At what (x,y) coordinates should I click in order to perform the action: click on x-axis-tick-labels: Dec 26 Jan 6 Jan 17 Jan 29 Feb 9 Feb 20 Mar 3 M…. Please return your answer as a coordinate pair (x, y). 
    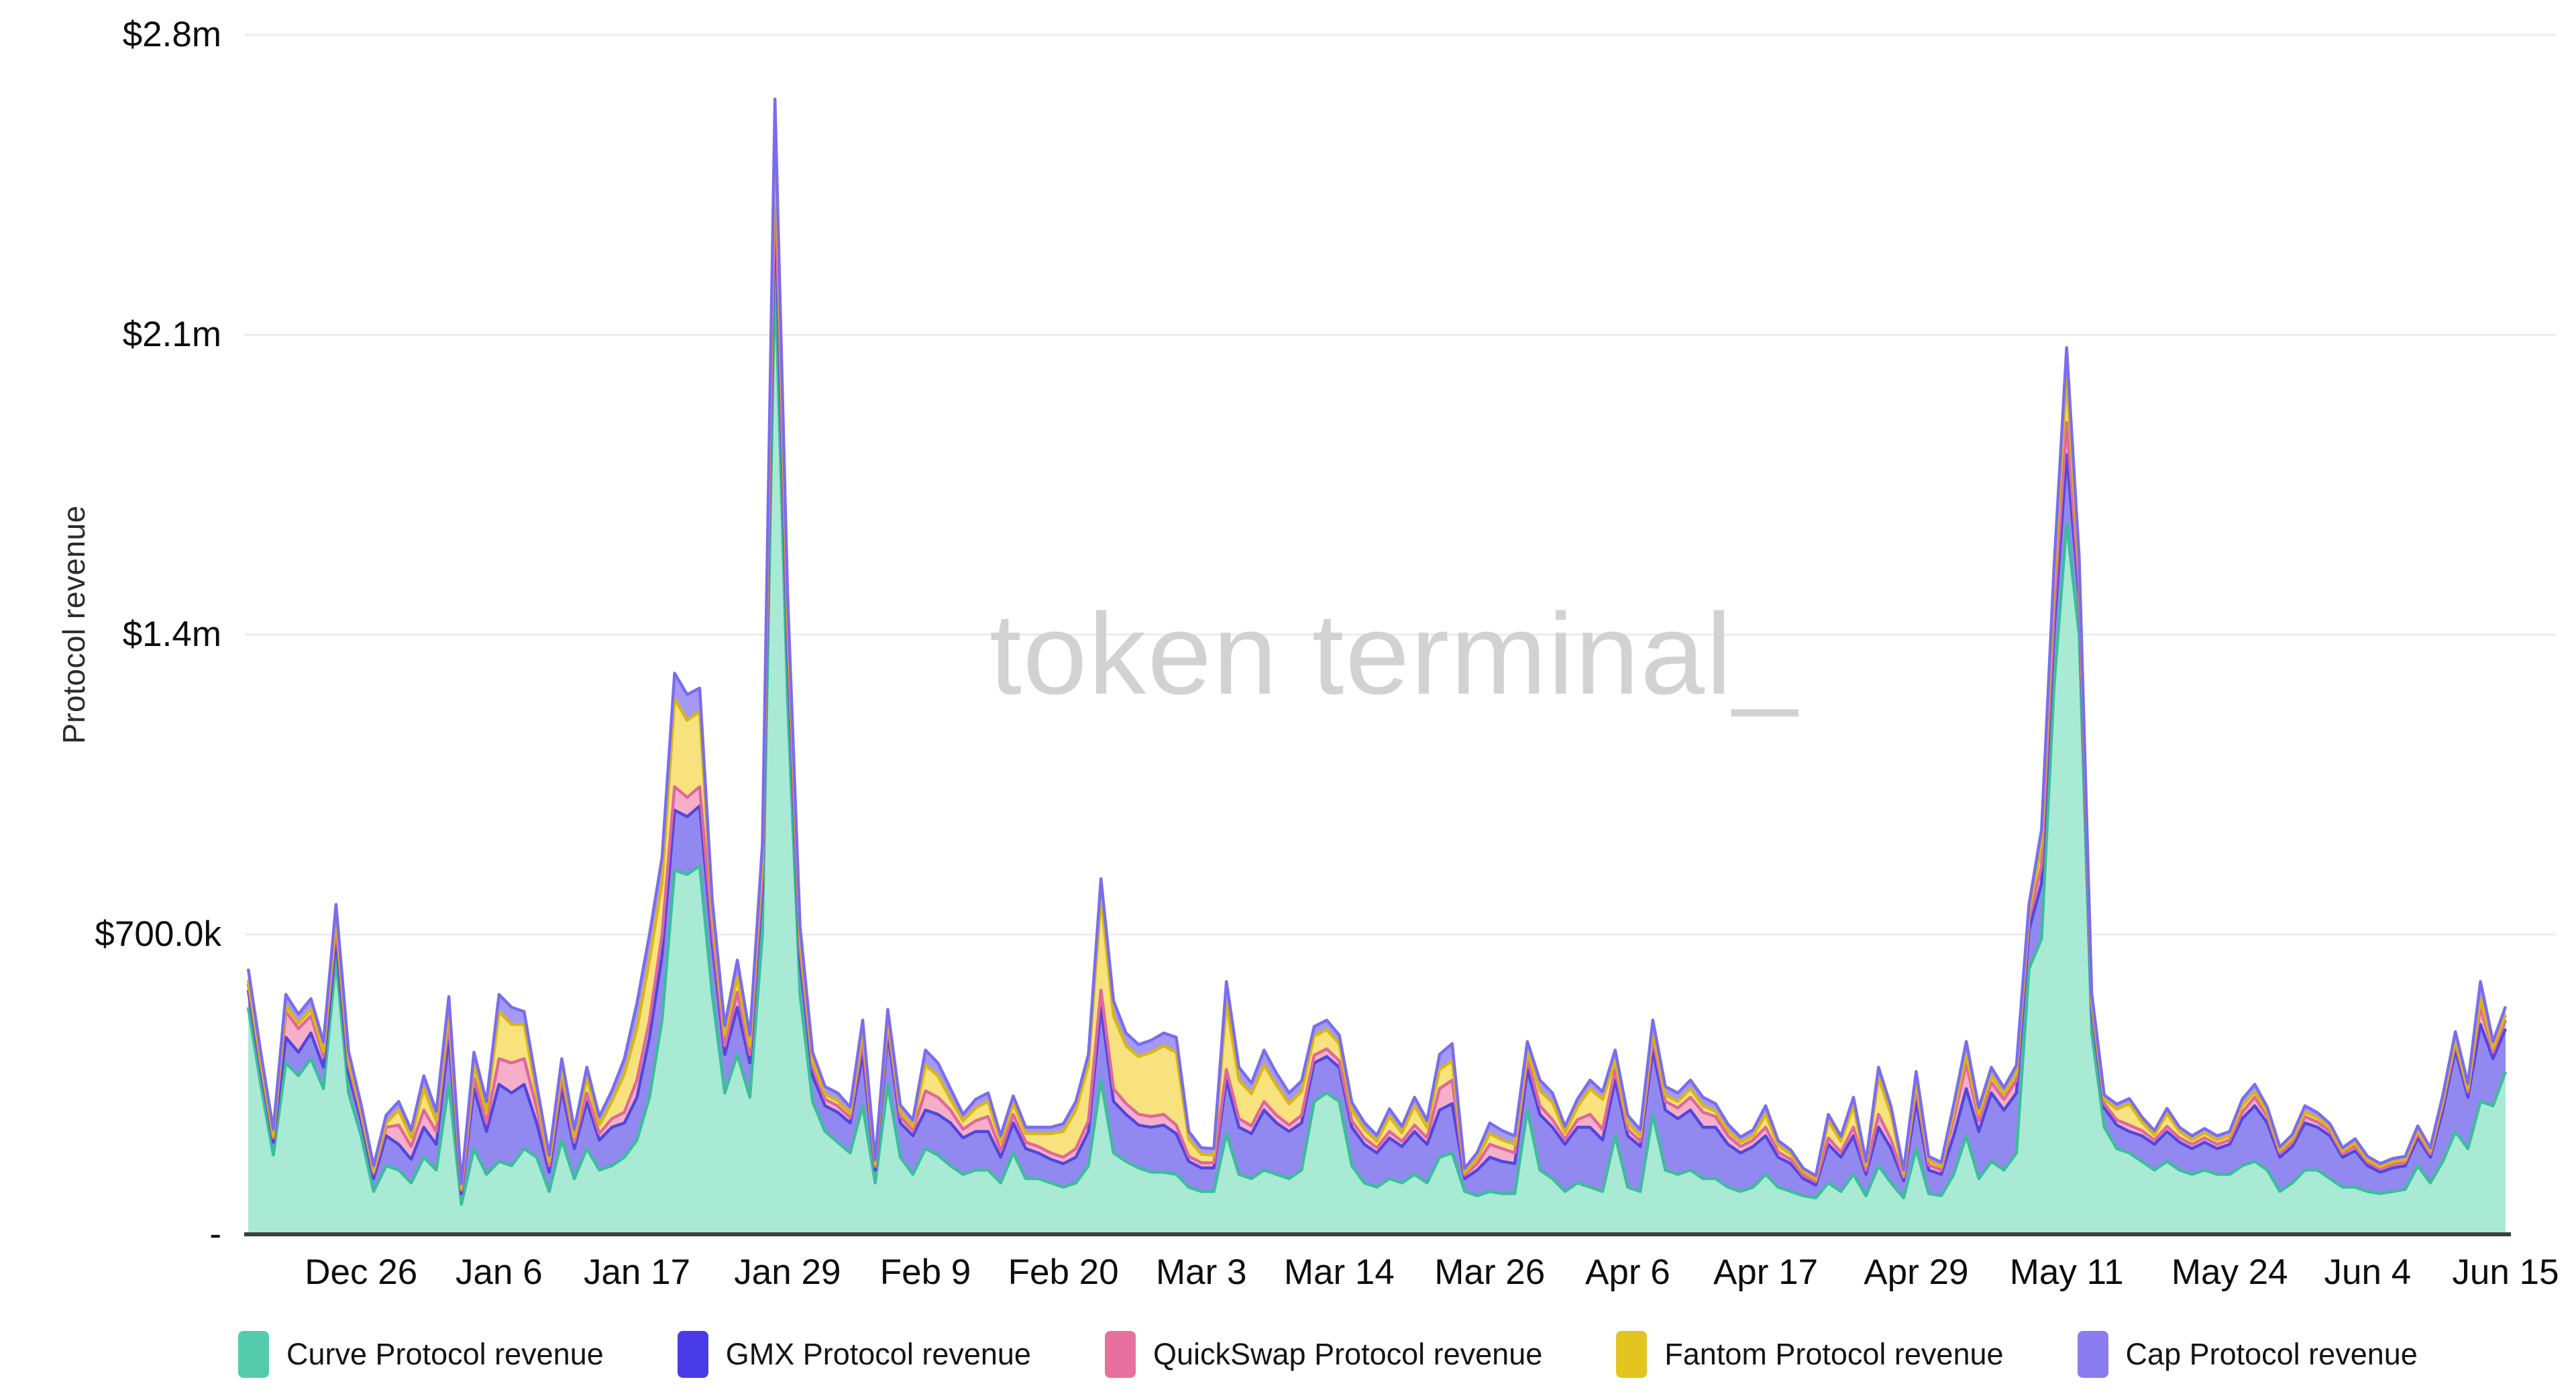
    Looking at the image, I should click on (1288, 1275).